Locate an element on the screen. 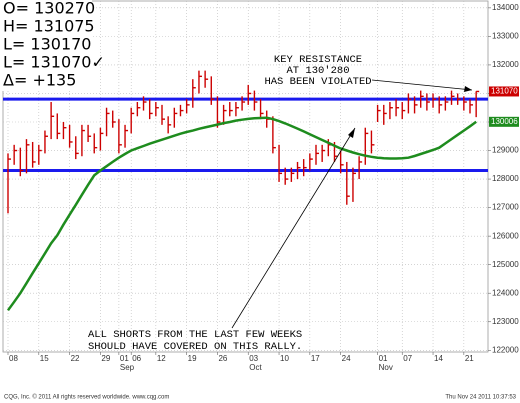 The image size is (520, 403). y-tick-label: 125000 is located at coordinates (505, 264).